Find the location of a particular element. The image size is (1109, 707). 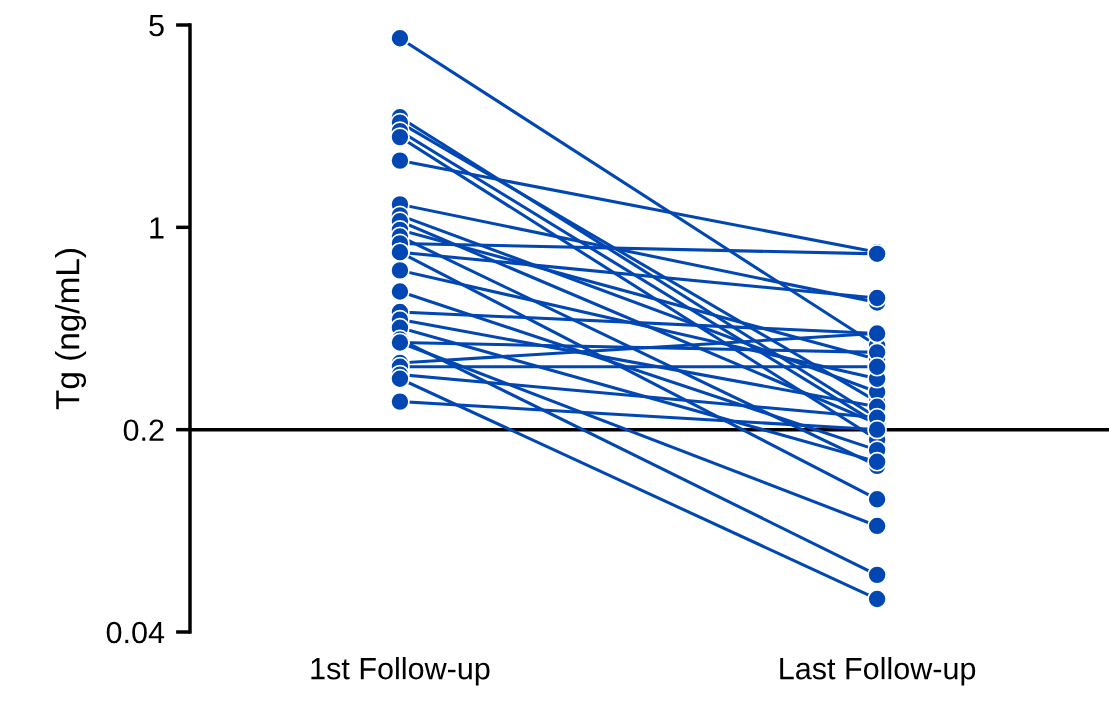

x-tick-label: Last Follow-up is located at coordinates (878, 671).